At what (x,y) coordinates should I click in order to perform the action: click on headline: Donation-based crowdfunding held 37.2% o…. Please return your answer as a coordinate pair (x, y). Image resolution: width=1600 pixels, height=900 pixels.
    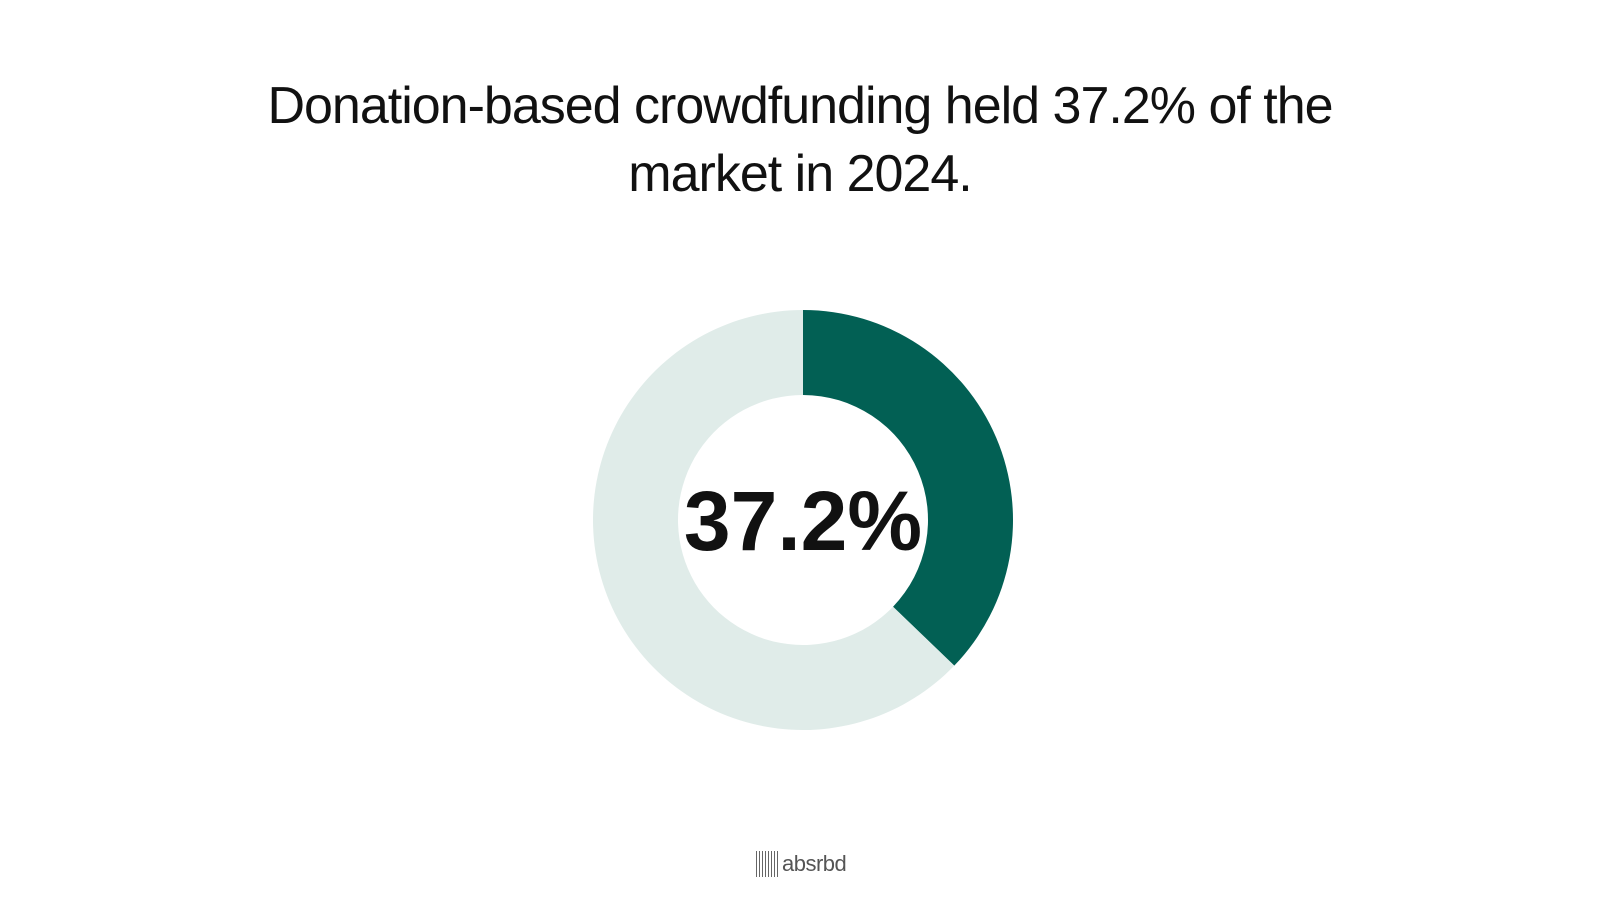
    Looking at the image, I should click on (800, 140).